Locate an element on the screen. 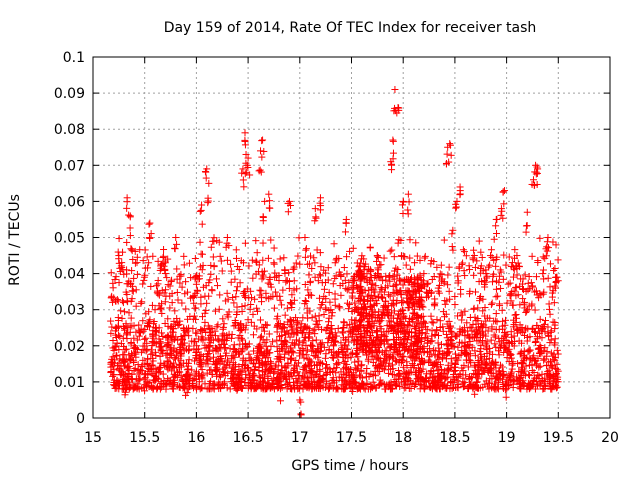  y-axis-title: ROTI / TECUs is located at coordinates (15, 240).